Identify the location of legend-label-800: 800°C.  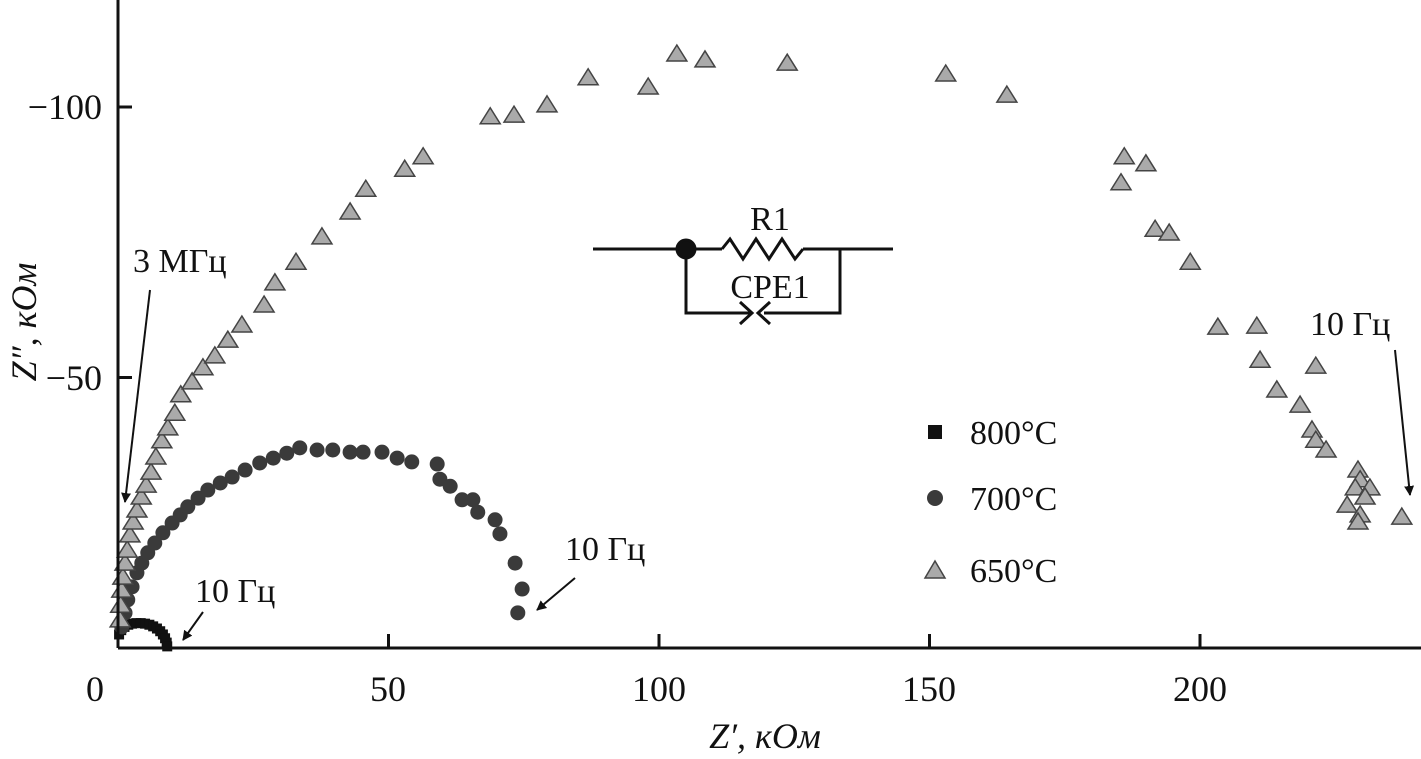
(1013, 433).